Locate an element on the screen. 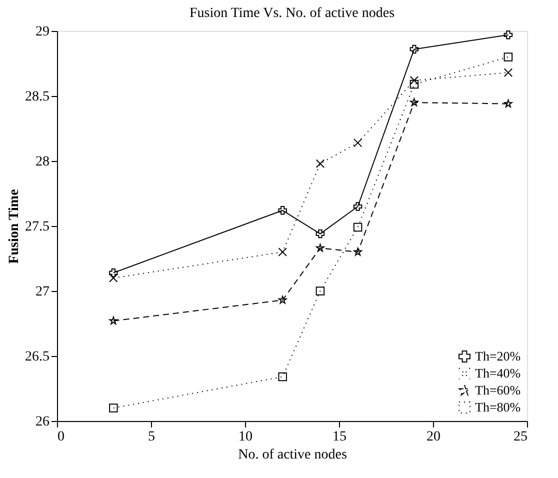 The height and width of the screenshot is (478, 558). y-tick-label: 27.5 is located at coordinates (37, 227).